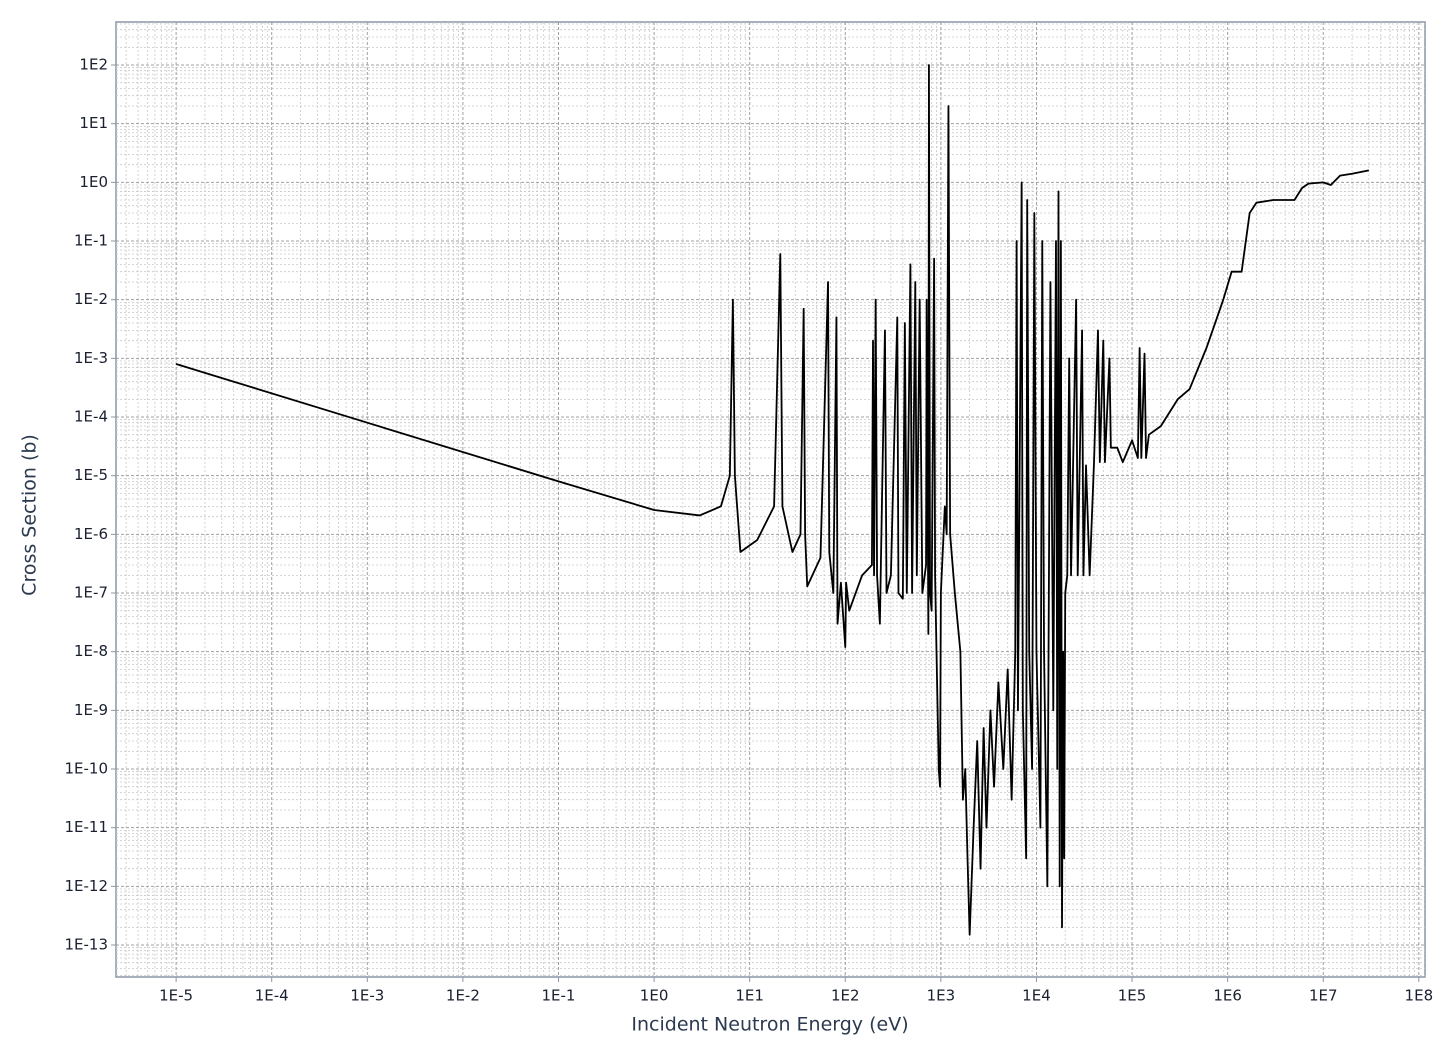 This screenshot has width=1449, height=1049. What do you see at coordinates (559, 996) in the screenshot?
I see `x-tick-label: 1E-1` at bounding box center [559, 996].